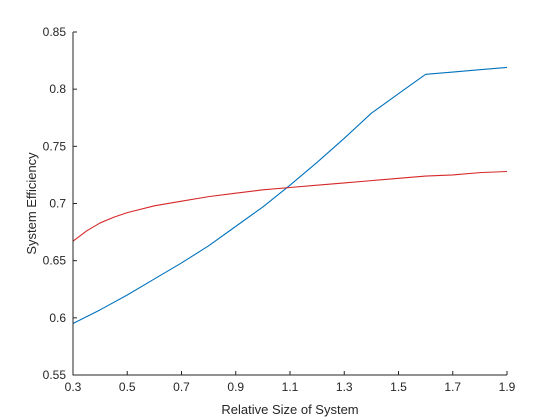 This screenshot has width=560, height=420. I want to click on y-tick-label: 0.65, so click(55, 261).